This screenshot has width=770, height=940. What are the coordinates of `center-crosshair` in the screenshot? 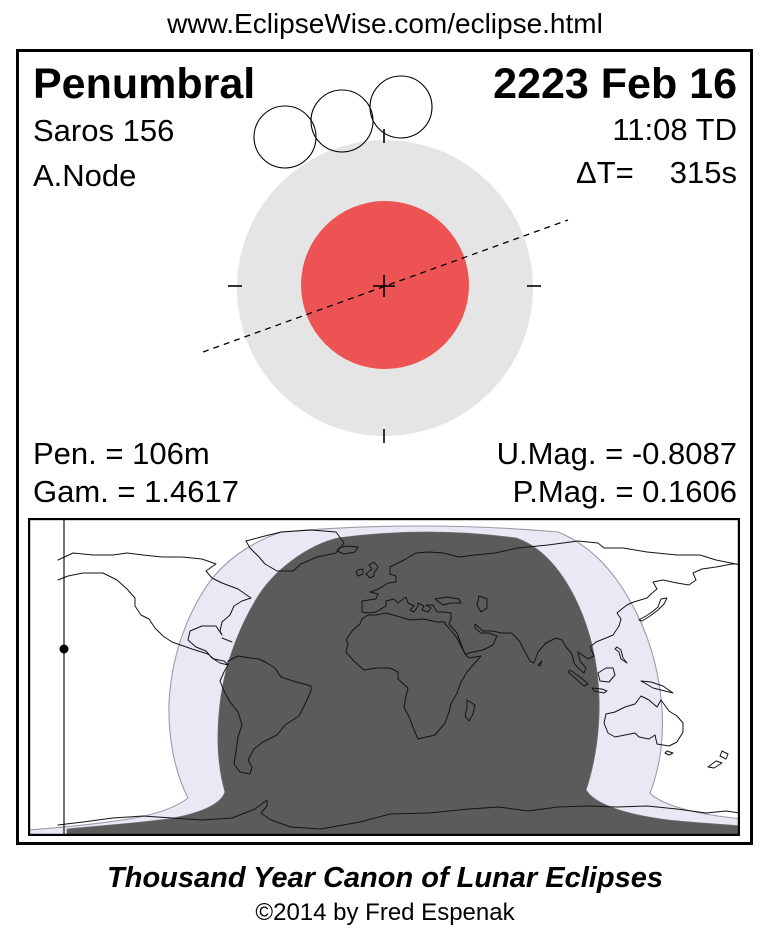 It's located at (384, 286).